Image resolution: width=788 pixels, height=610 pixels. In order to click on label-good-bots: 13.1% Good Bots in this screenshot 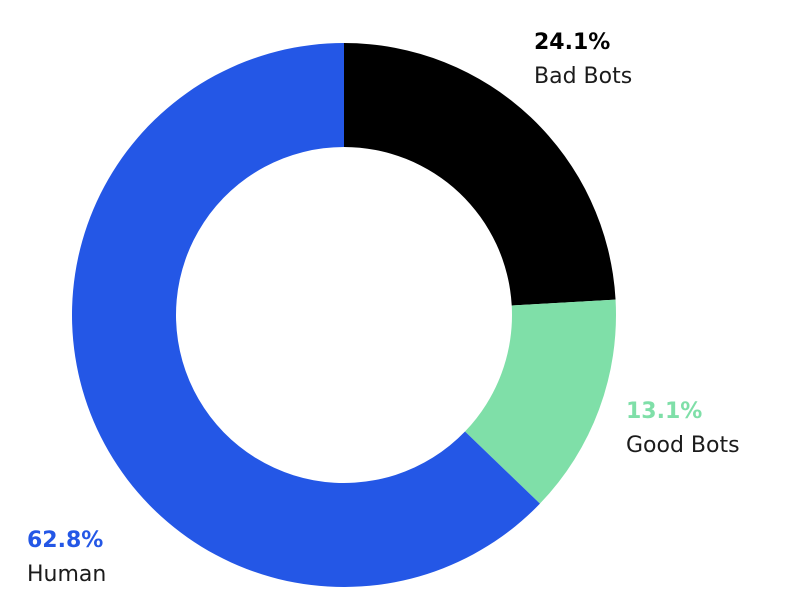, I will do `click(683, 429)`.